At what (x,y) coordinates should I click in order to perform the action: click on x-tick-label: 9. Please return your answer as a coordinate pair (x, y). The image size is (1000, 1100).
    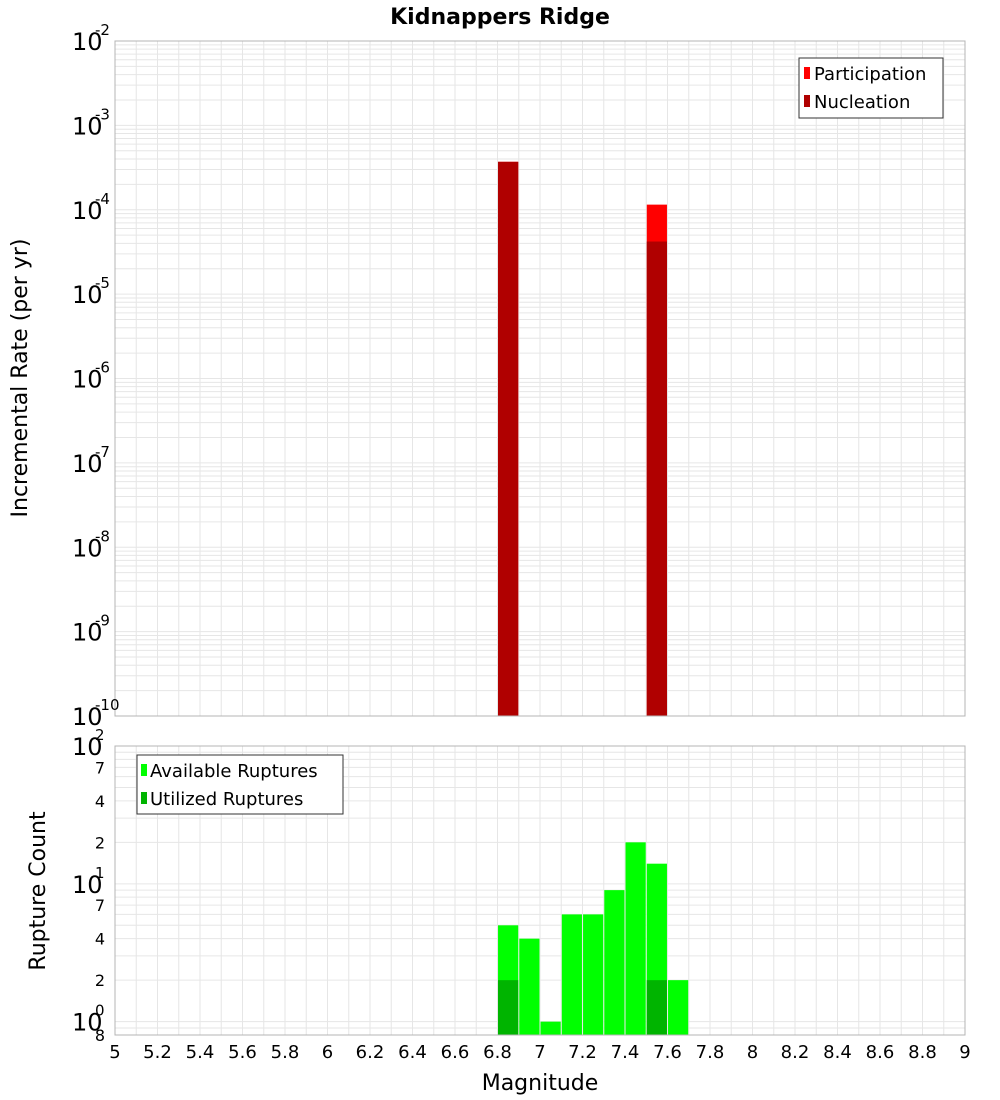
    Looking at the image, I should click on (964, 1052).